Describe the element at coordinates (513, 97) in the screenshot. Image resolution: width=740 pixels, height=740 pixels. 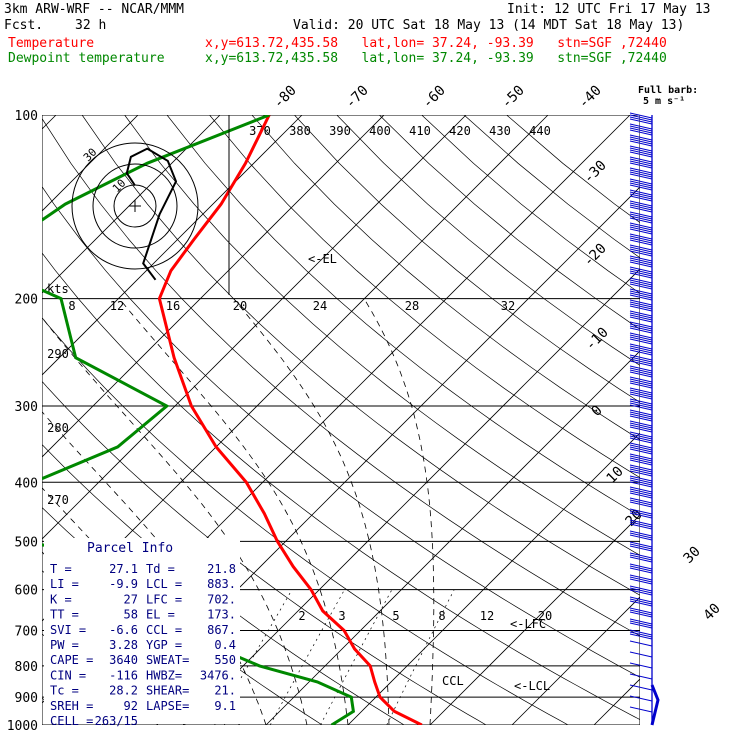
I see `temperature-tick-top: -50` at that location.